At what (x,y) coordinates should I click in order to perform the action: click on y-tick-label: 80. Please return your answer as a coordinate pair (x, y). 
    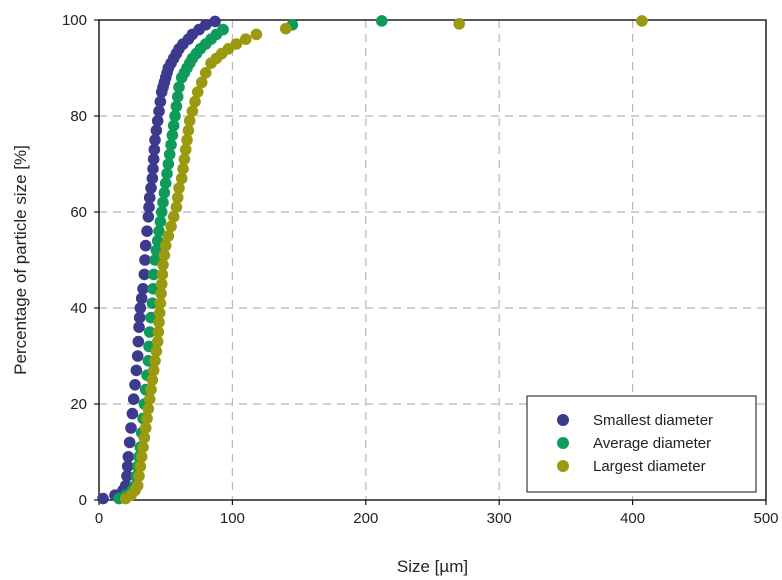
    Looking at the image, I should click on (78, 116).